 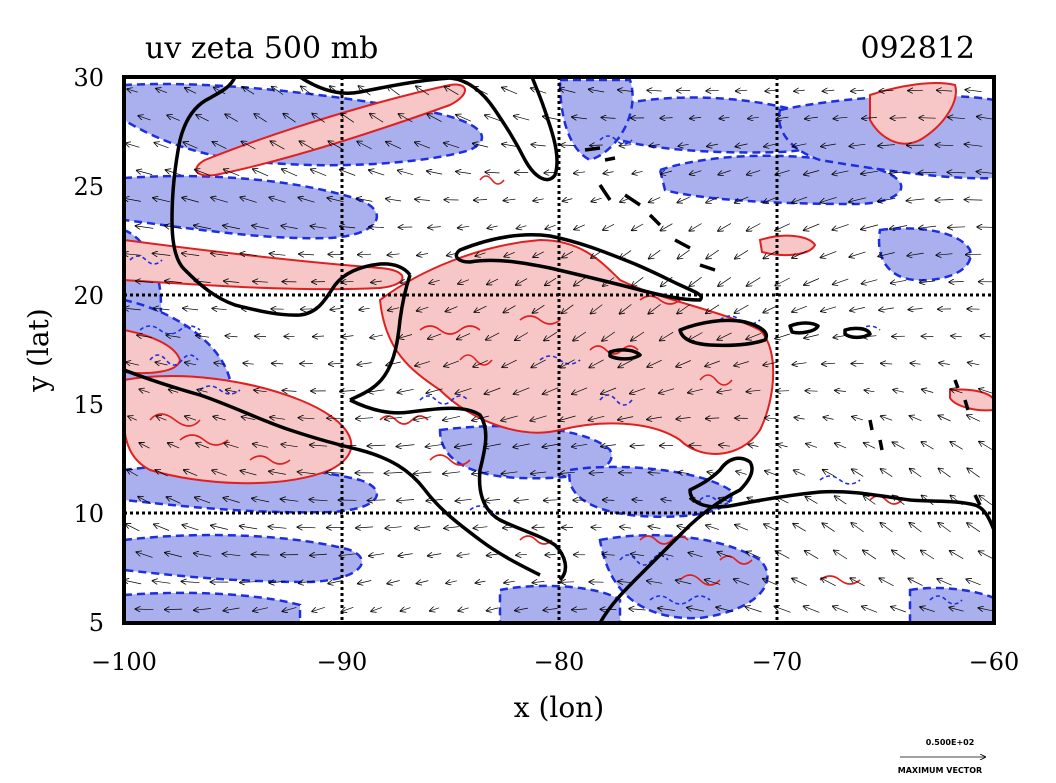 What do you see at coordinates (950, 742) in the screenshot?
I see `vector-legend-value: 0.500E+02` at bounding box center [950, 742].